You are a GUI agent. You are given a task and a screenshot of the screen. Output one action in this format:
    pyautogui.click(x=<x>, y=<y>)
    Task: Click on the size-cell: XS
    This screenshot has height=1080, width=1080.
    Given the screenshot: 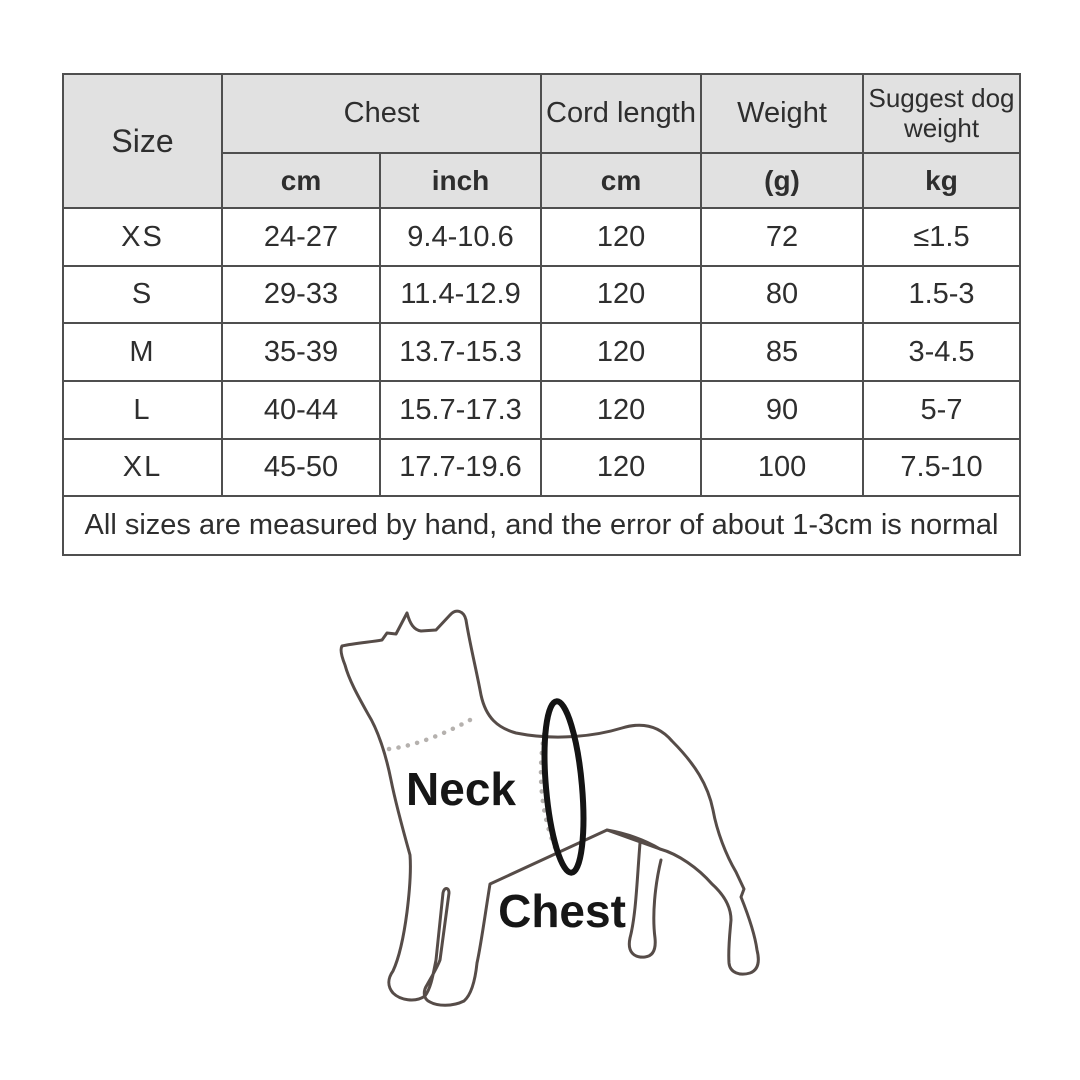 What is the action you would take?
    pyautogui.click(x=142, y=237)
    